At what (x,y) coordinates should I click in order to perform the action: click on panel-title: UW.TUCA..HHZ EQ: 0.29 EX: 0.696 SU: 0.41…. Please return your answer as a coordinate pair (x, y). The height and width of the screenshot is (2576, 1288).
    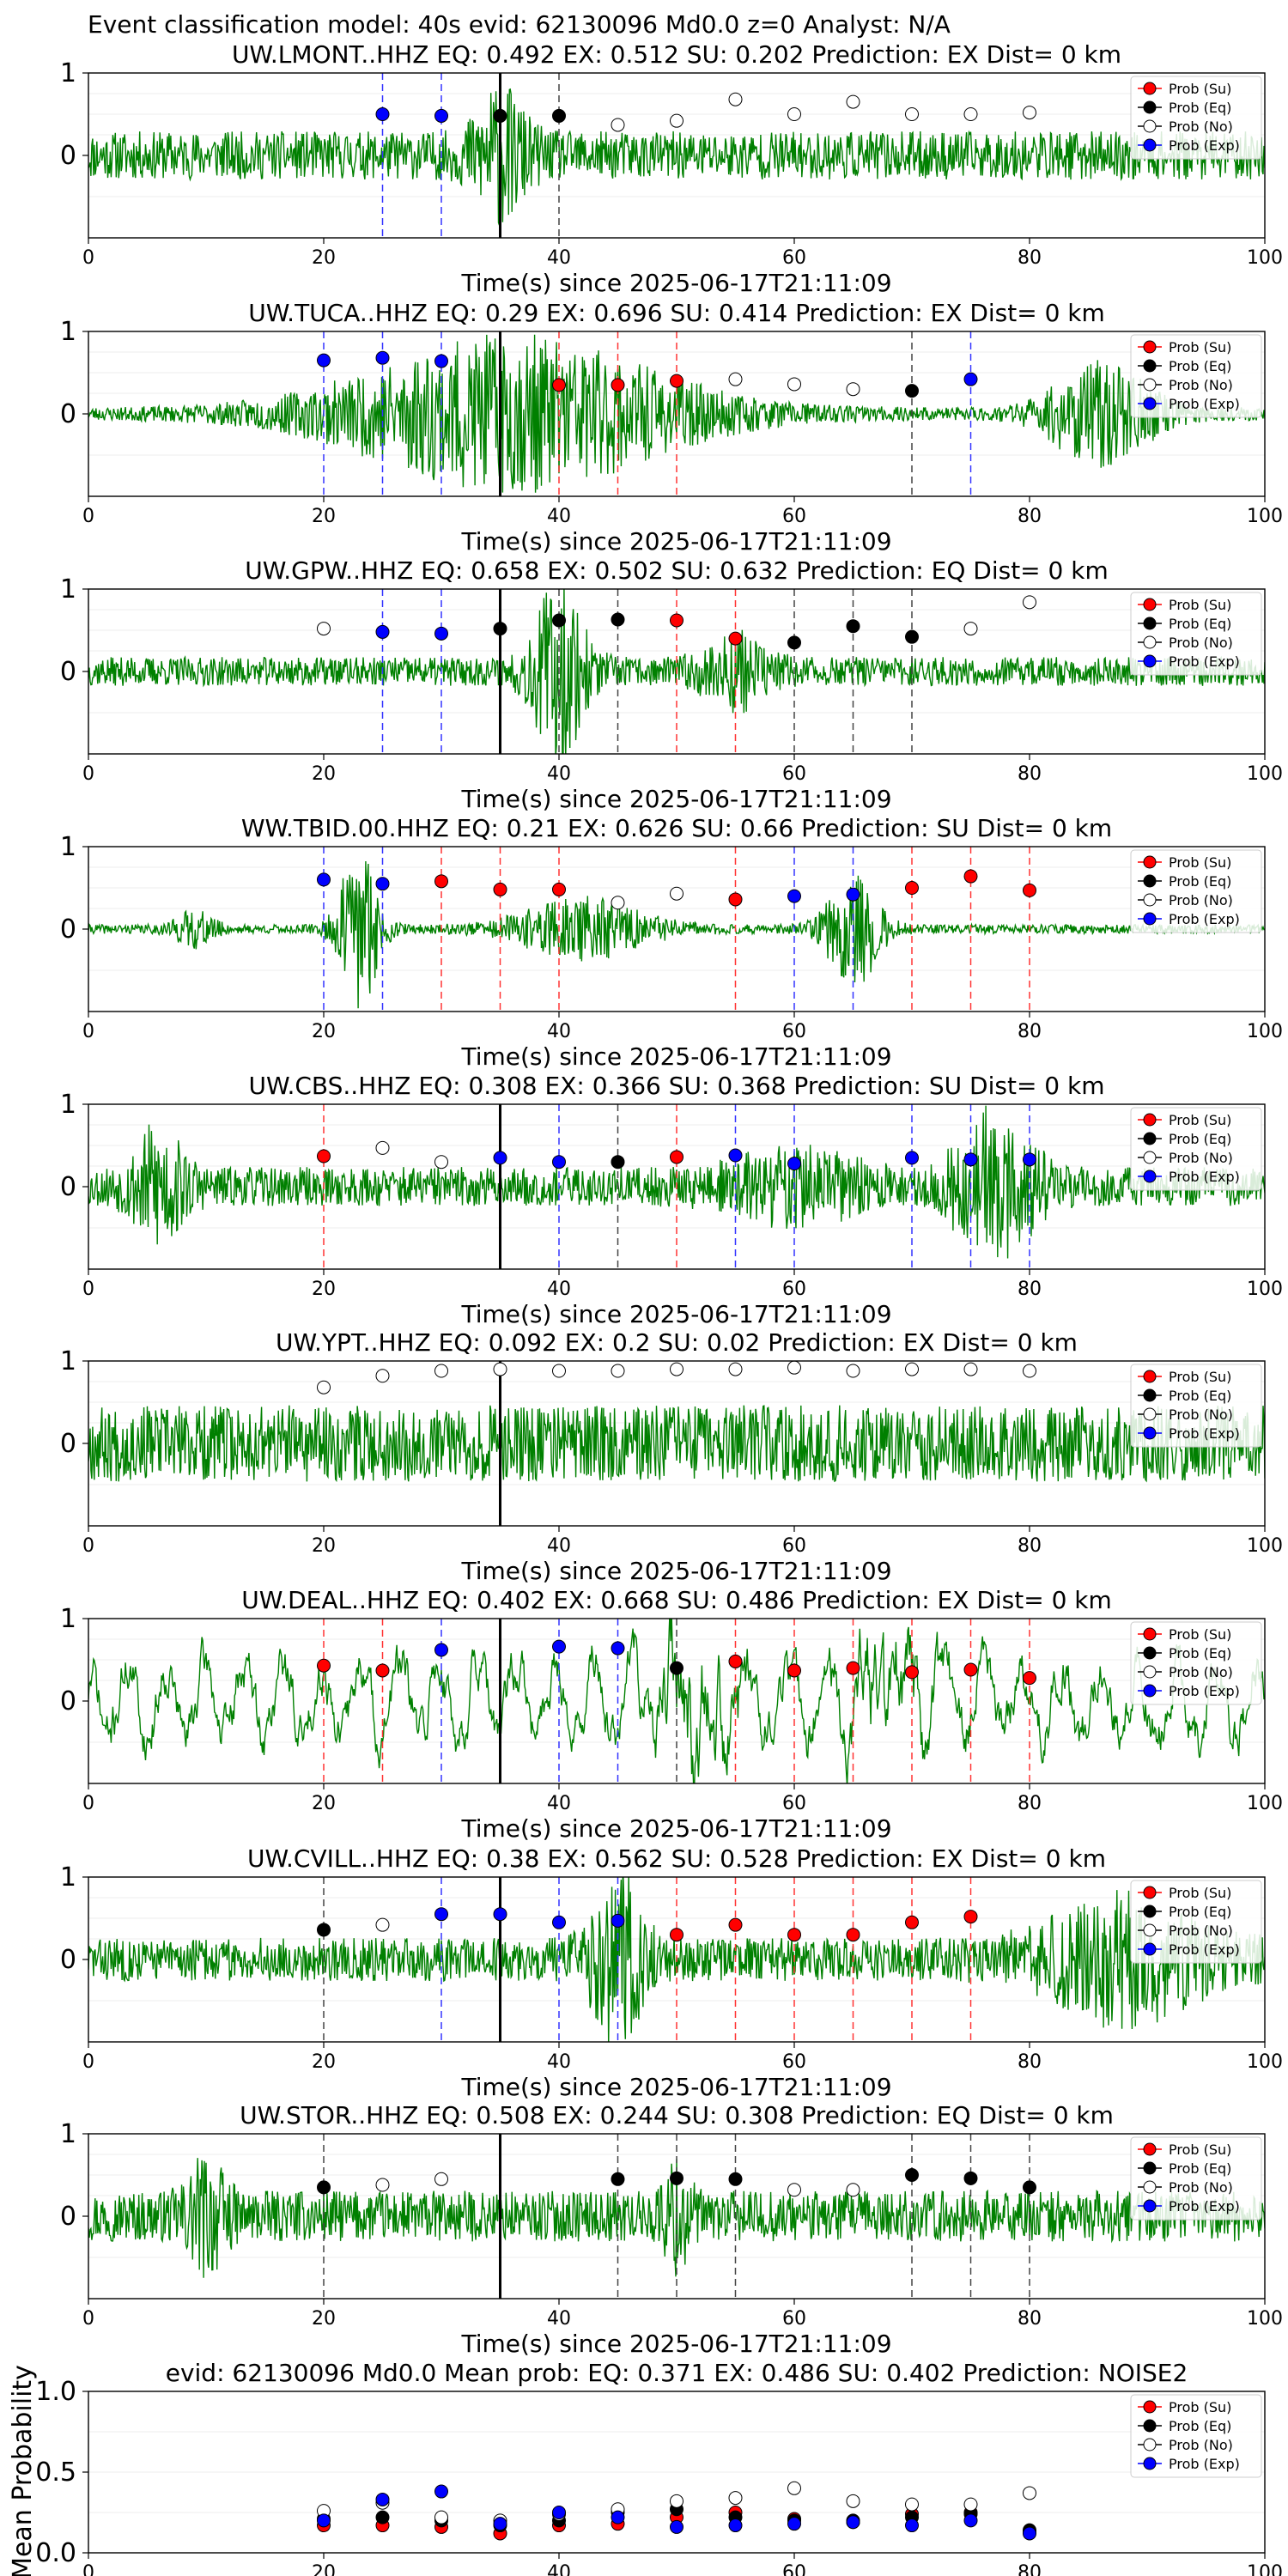
    Looking at the image, I should click on (676, 313).